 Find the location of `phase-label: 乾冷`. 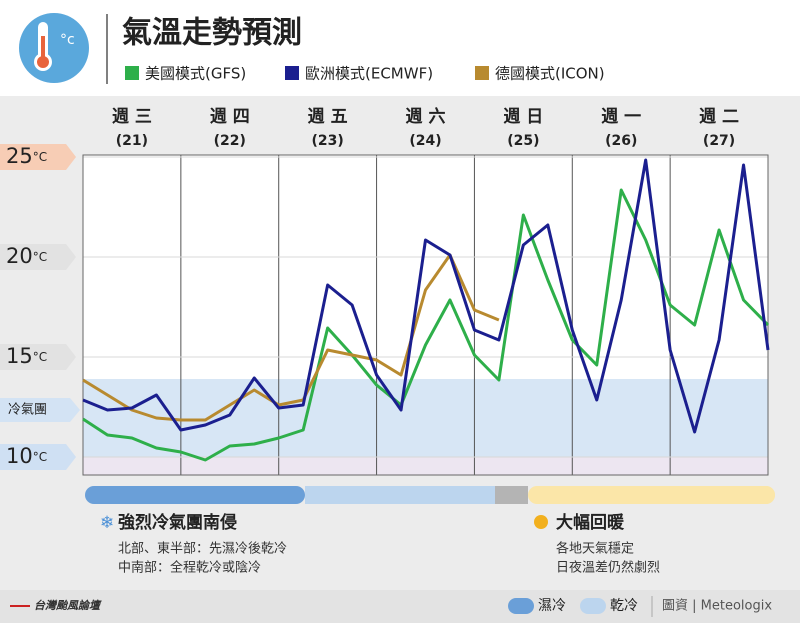

phase-label: 乾冷 is located at coordinates (624, 606).